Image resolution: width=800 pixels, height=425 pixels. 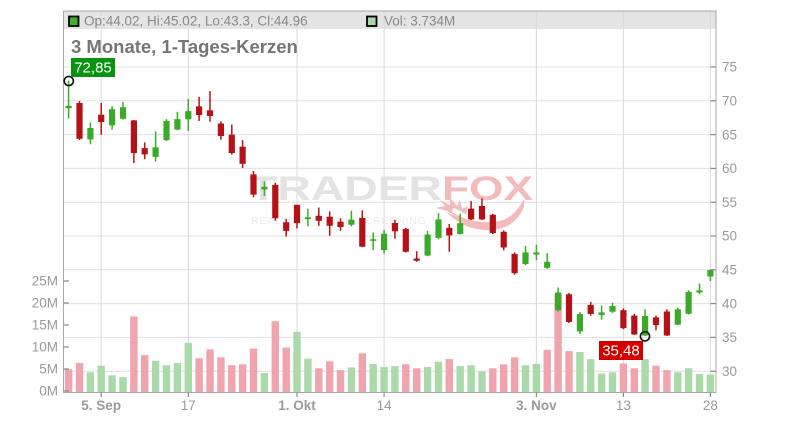 I want to click on svg-text: 5M, so click(x=48, y=369).